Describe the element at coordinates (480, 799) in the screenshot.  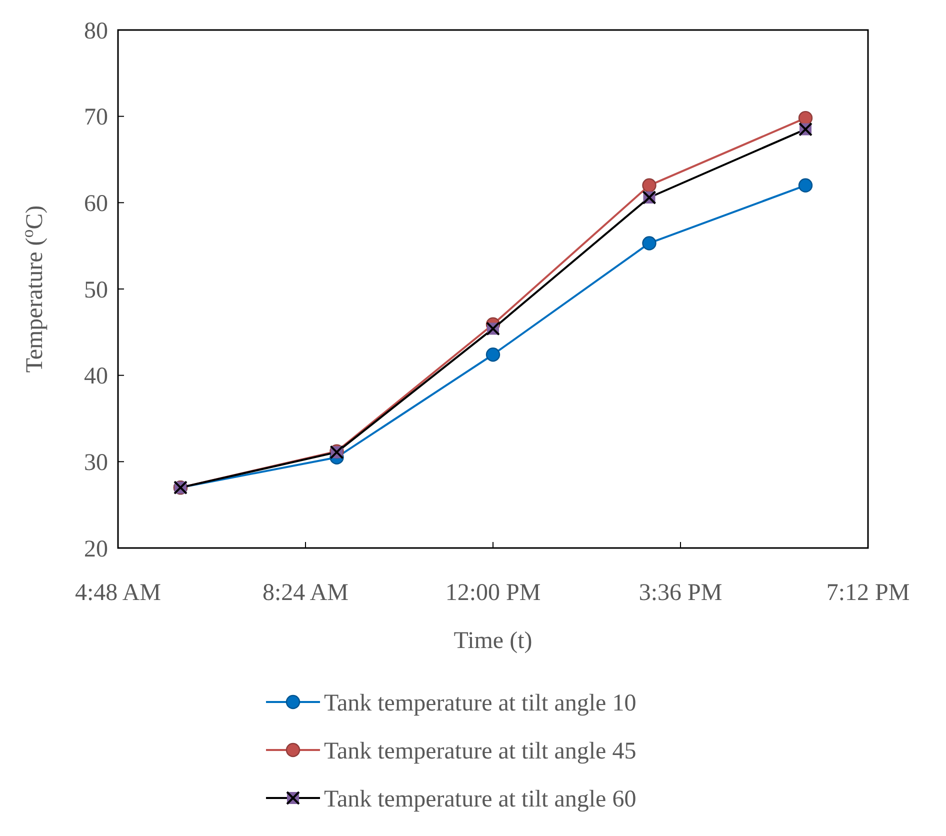
I see `legend-label: Tank temperature at tilt angle 60` at that location.